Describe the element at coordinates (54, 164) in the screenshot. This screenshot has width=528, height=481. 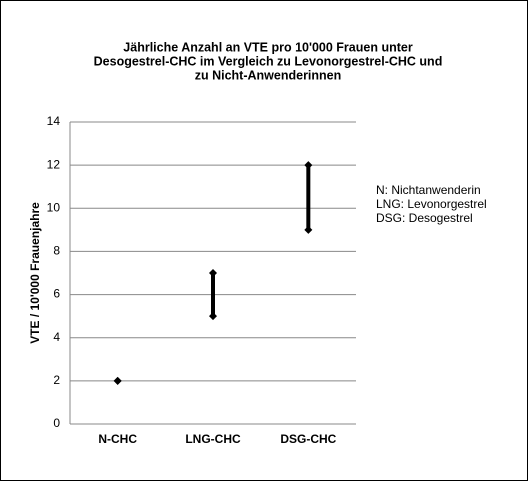
I see `y-tick-label: 12` at that location.